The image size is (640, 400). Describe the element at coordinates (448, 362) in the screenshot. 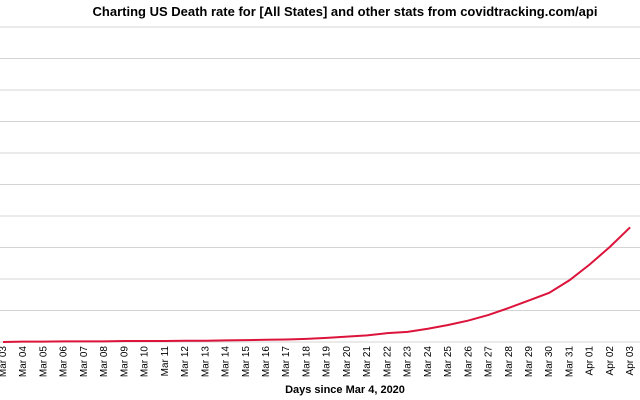

I see `x-tick-label: Mar 25` at that location.